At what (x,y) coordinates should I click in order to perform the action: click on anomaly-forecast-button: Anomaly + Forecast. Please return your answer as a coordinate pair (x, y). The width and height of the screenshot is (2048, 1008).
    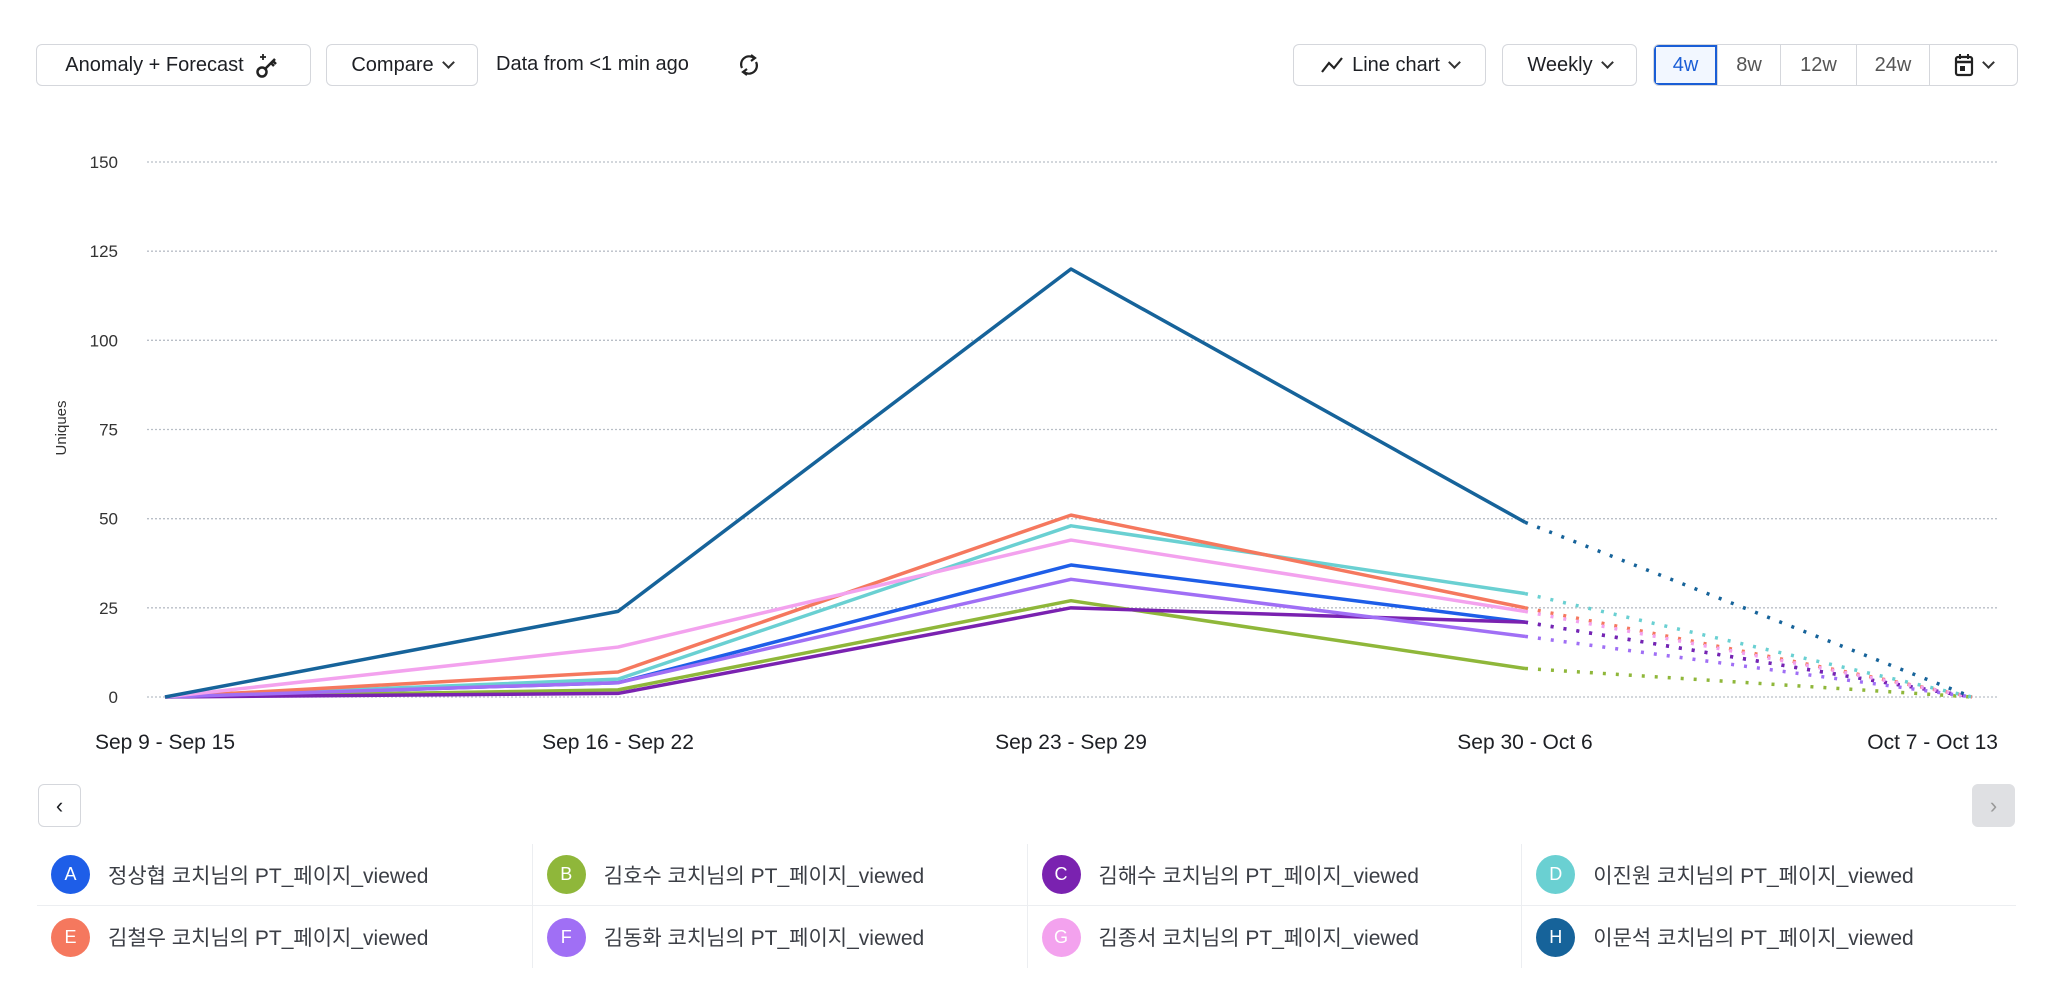
    Looking at the image, I should click on (173, 65).